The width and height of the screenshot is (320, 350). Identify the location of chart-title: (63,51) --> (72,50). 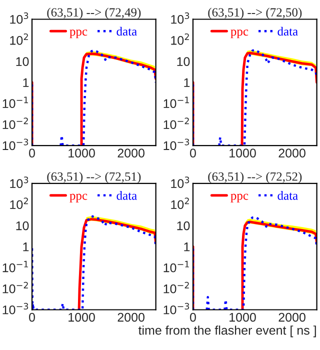
(255, 14).